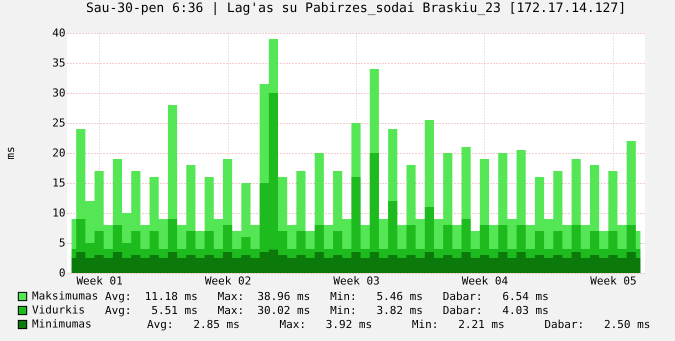  I want to click on x-tick-label: Week 04, so click(485, 281).